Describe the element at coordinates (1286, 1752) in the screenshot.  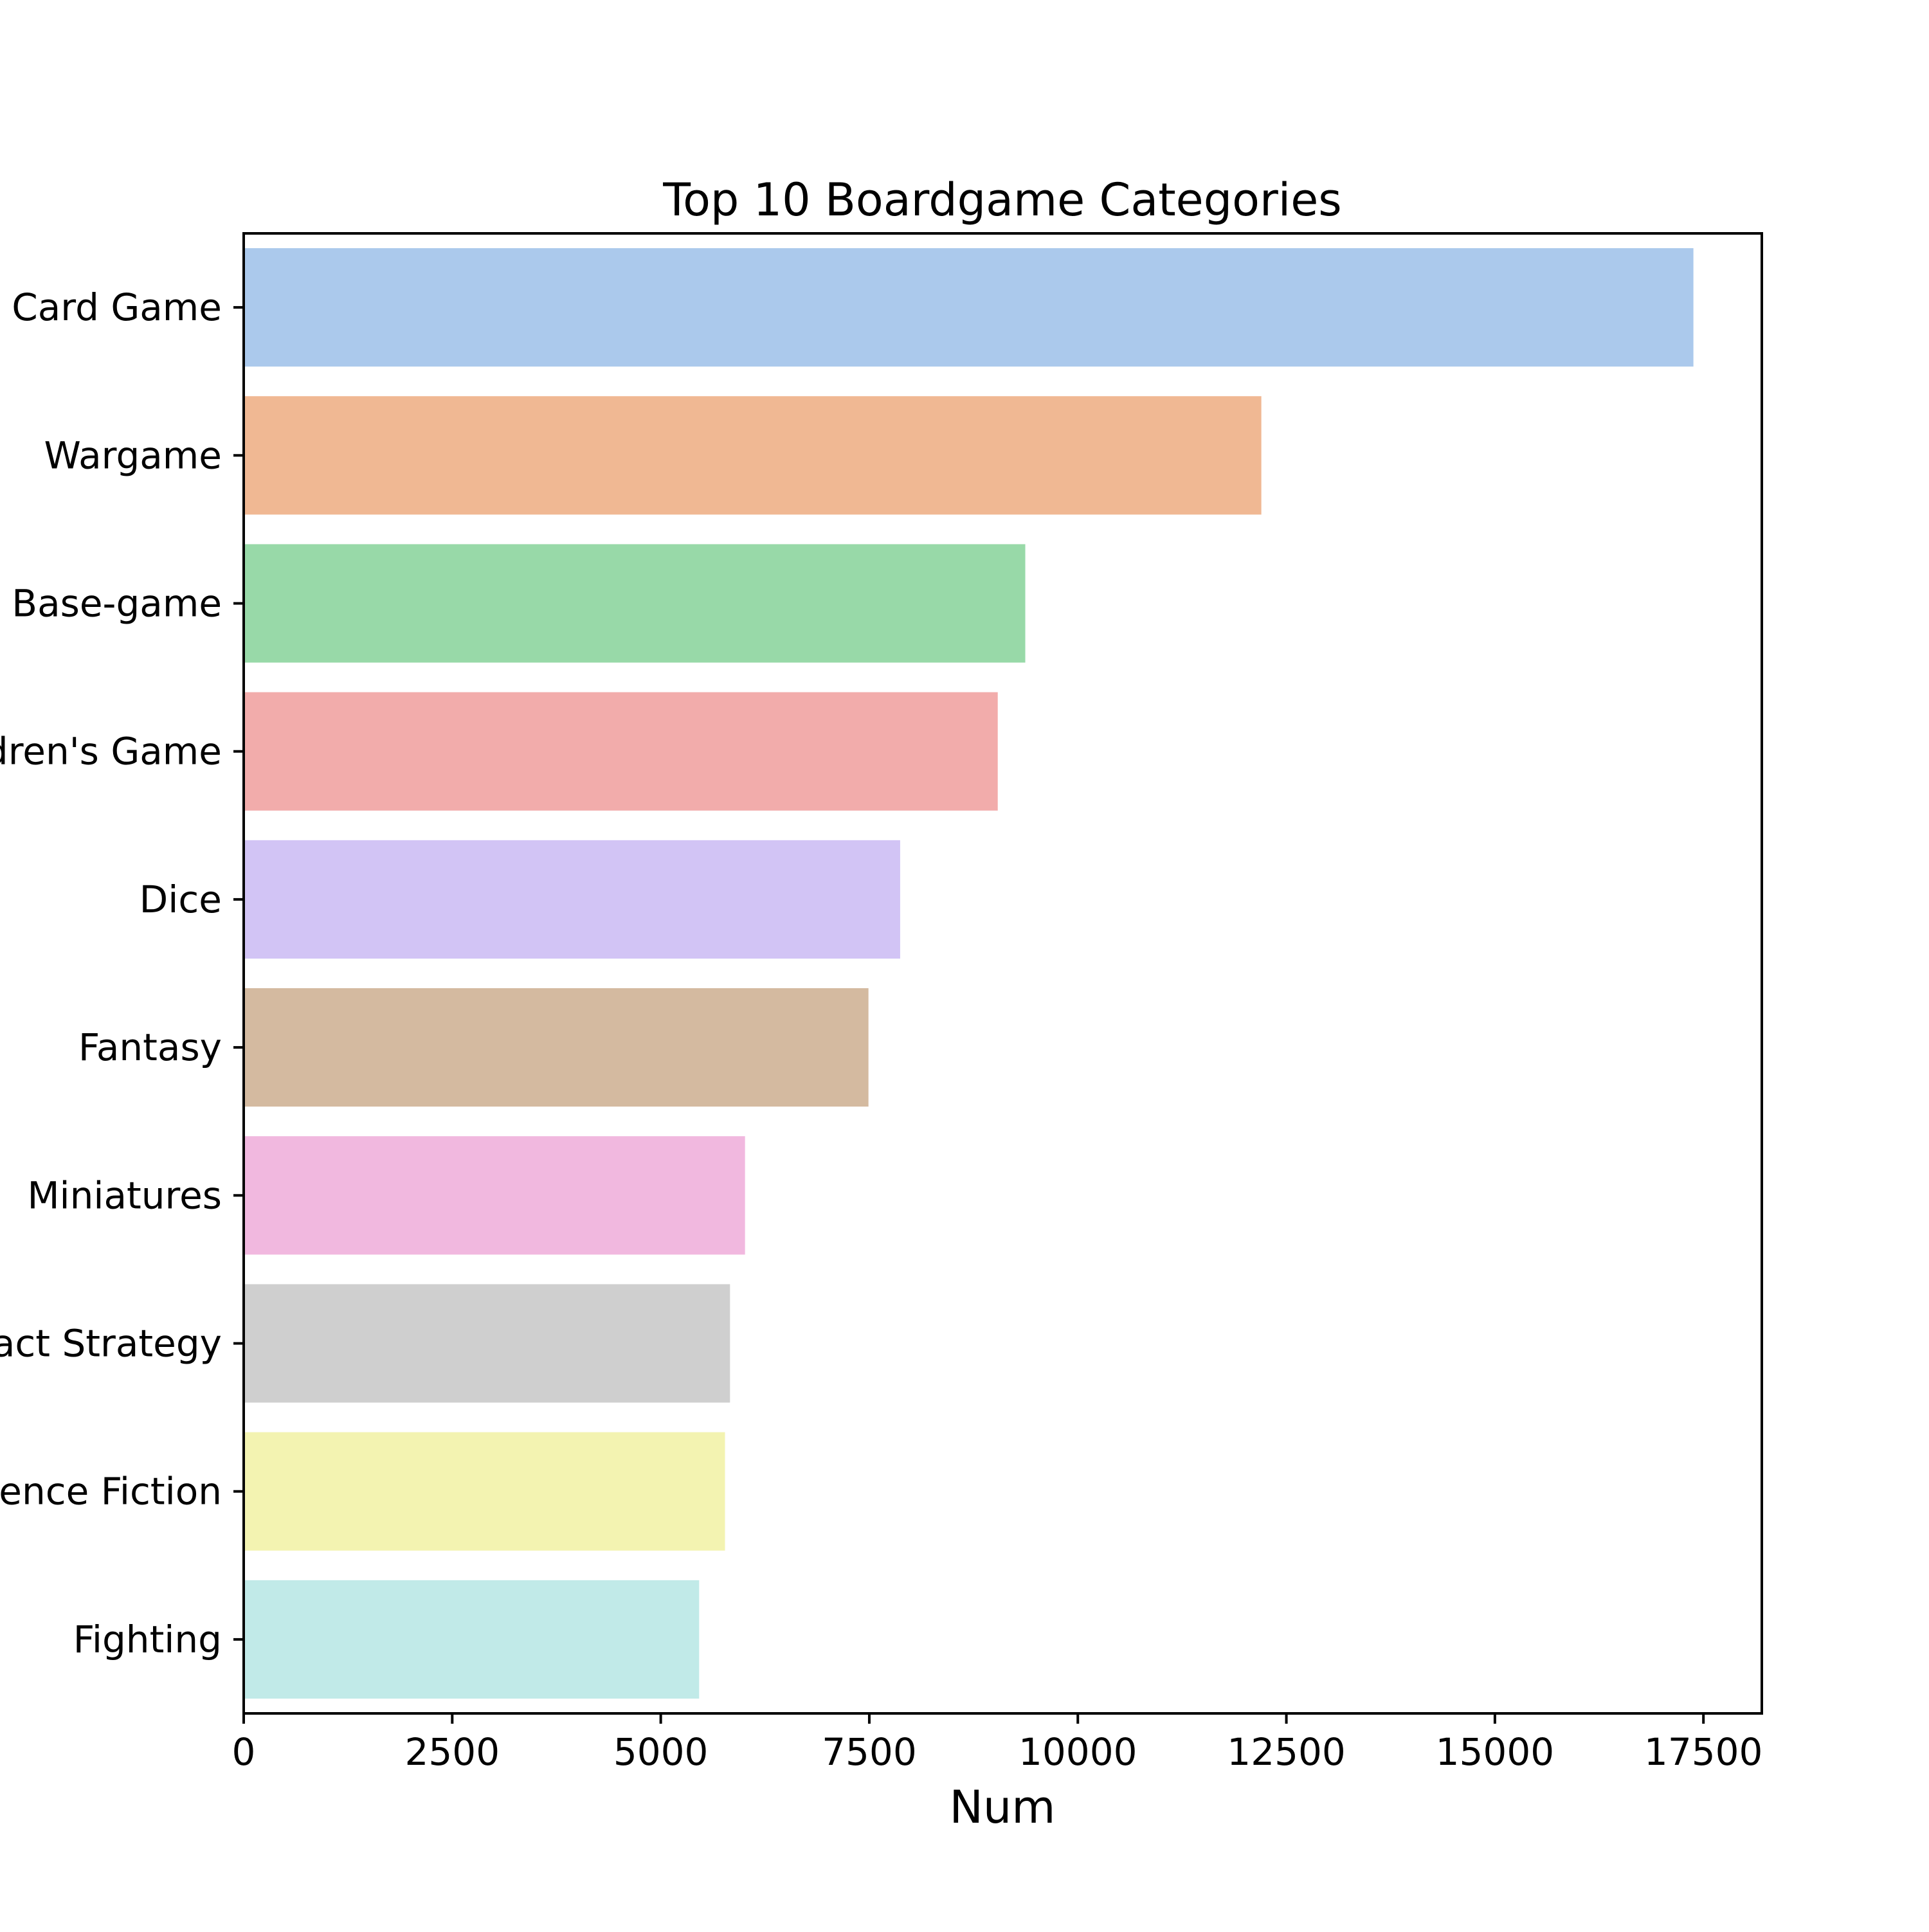
I see `x-tick-label: 12500` at that location.